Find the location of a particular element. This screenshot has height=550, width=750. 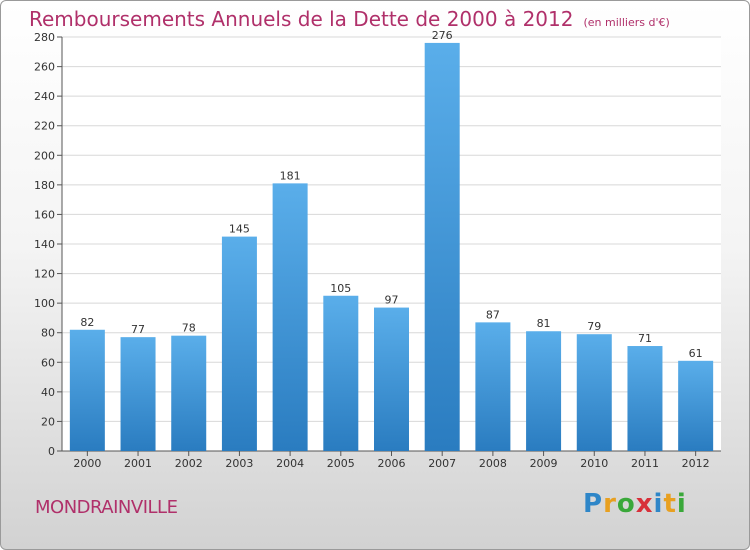

x-tick-label: 2012 is located at coordinates (696, 463).